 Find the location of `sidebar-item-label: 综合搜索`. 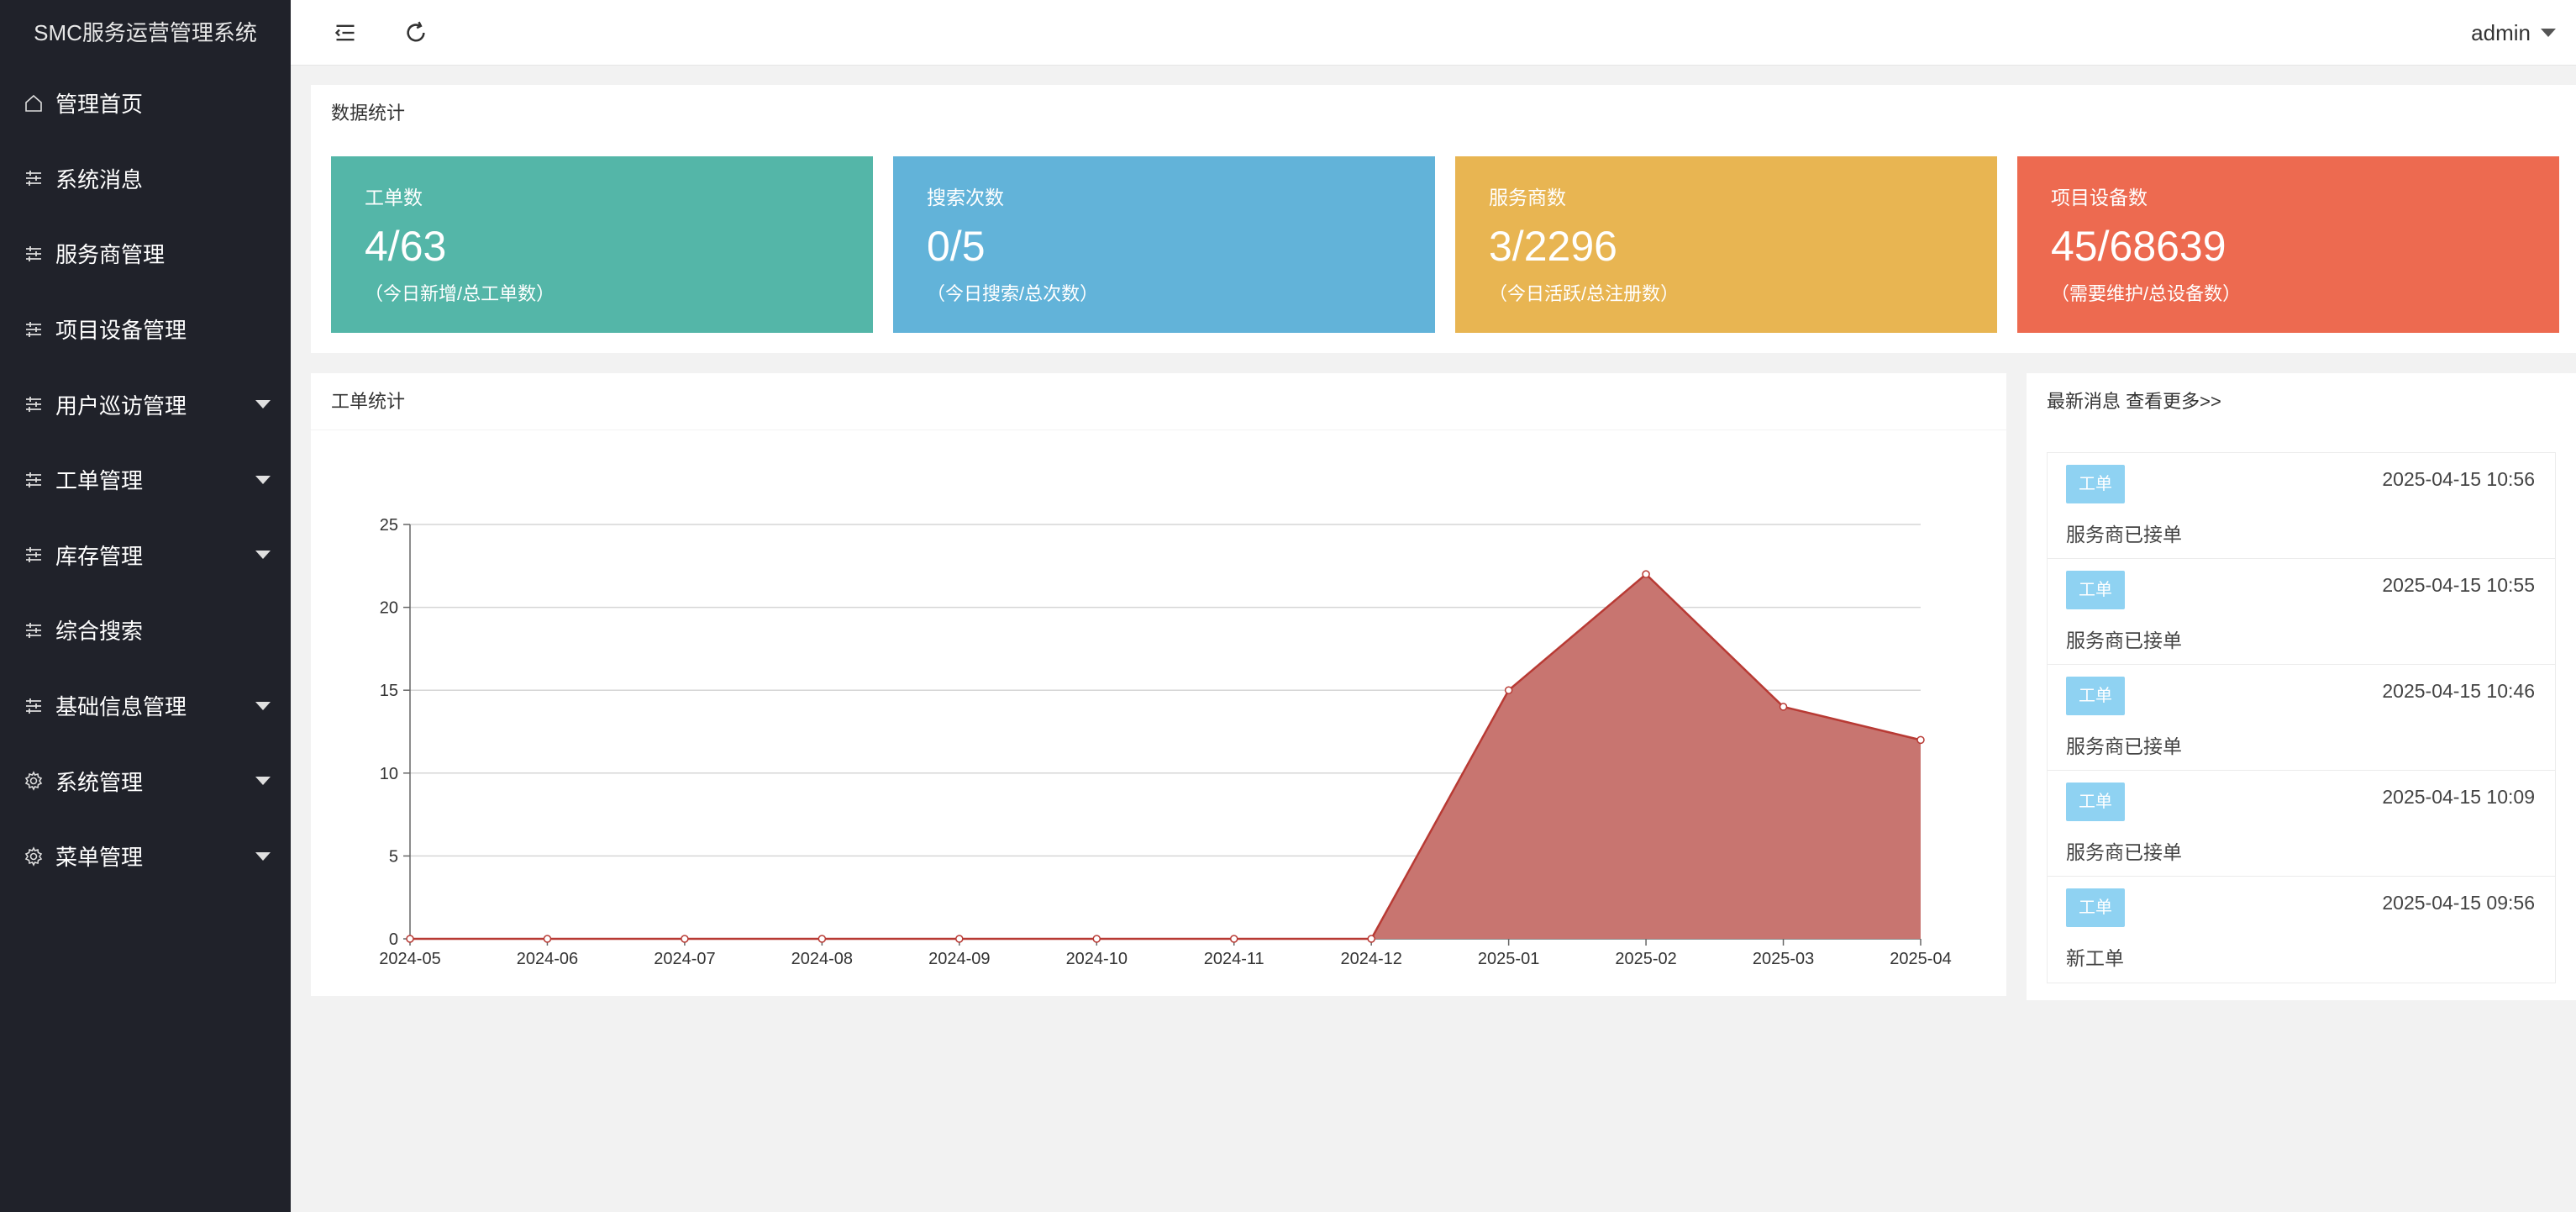

sidebar-item-label: 综合搜索 is located at coordinates (99, 632).